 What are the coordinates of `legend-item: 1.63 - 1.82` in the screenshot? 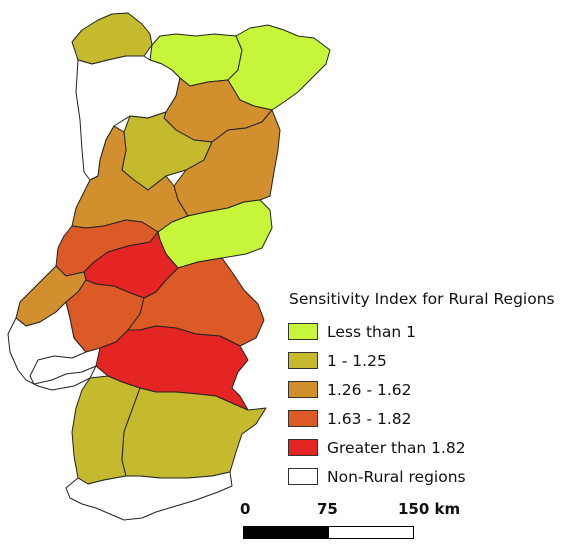 It's located at (424, 418).